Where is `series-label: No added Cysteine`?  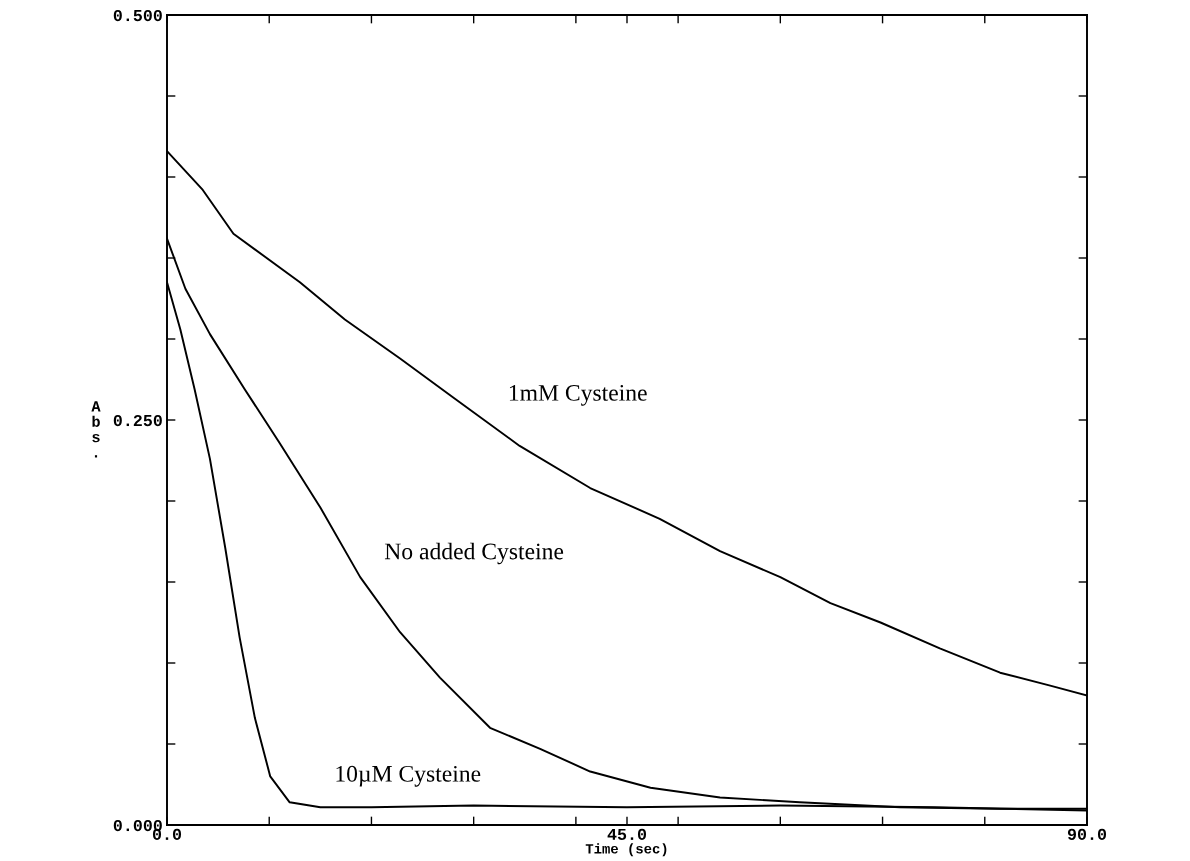 series-label: No added Cysteine is located at coordinates (474, 553).